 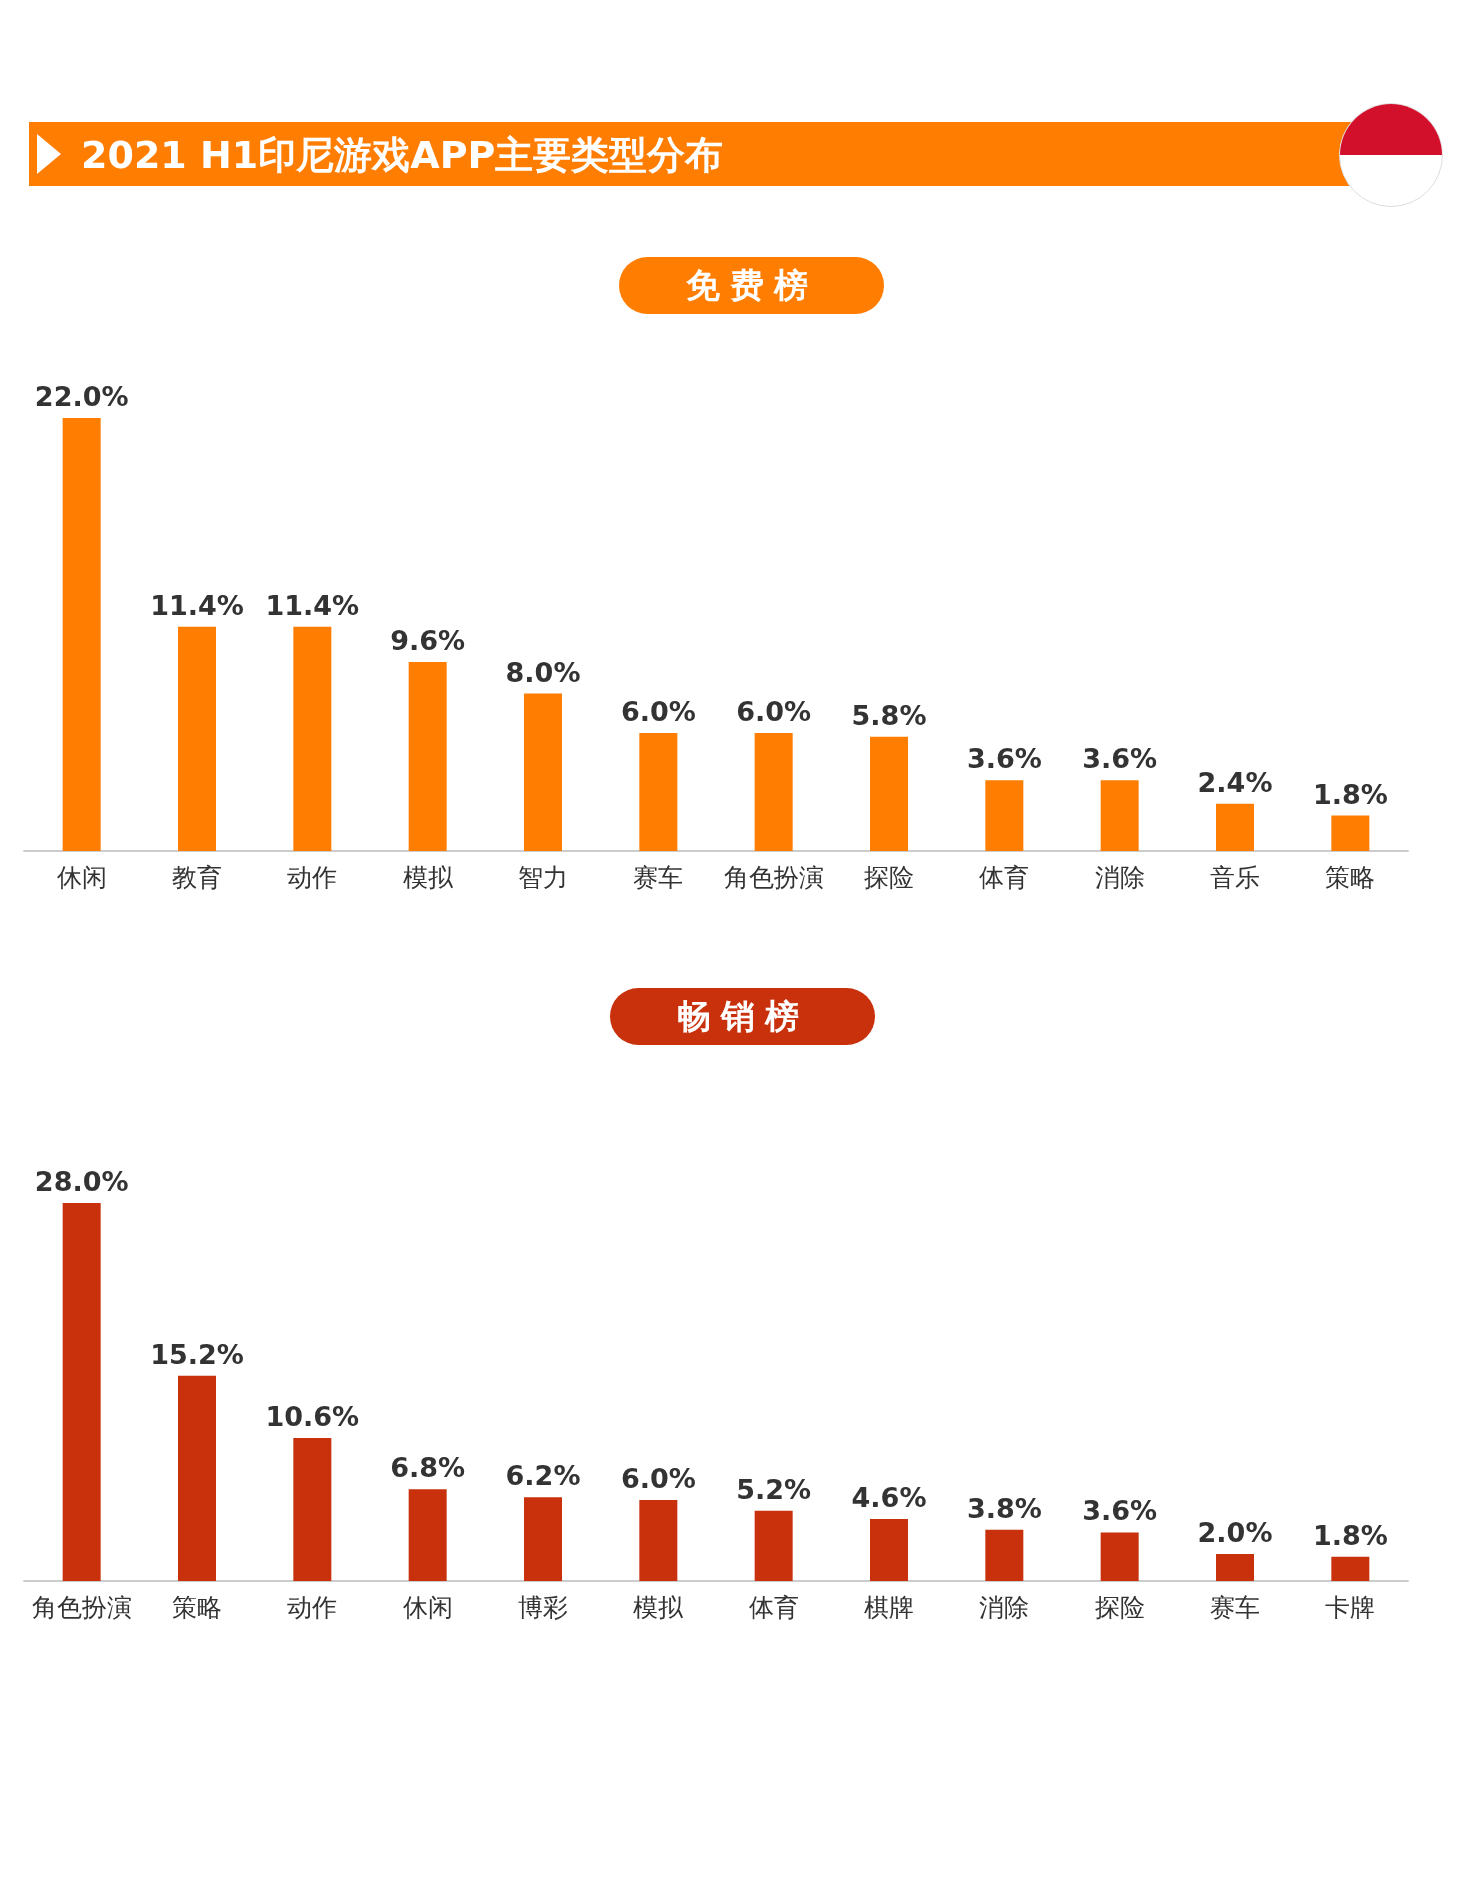 What do you see at coordinates (543, 672) in the screenshot?
I see `data-label: 8.0%` at bounding box center [543, 672].